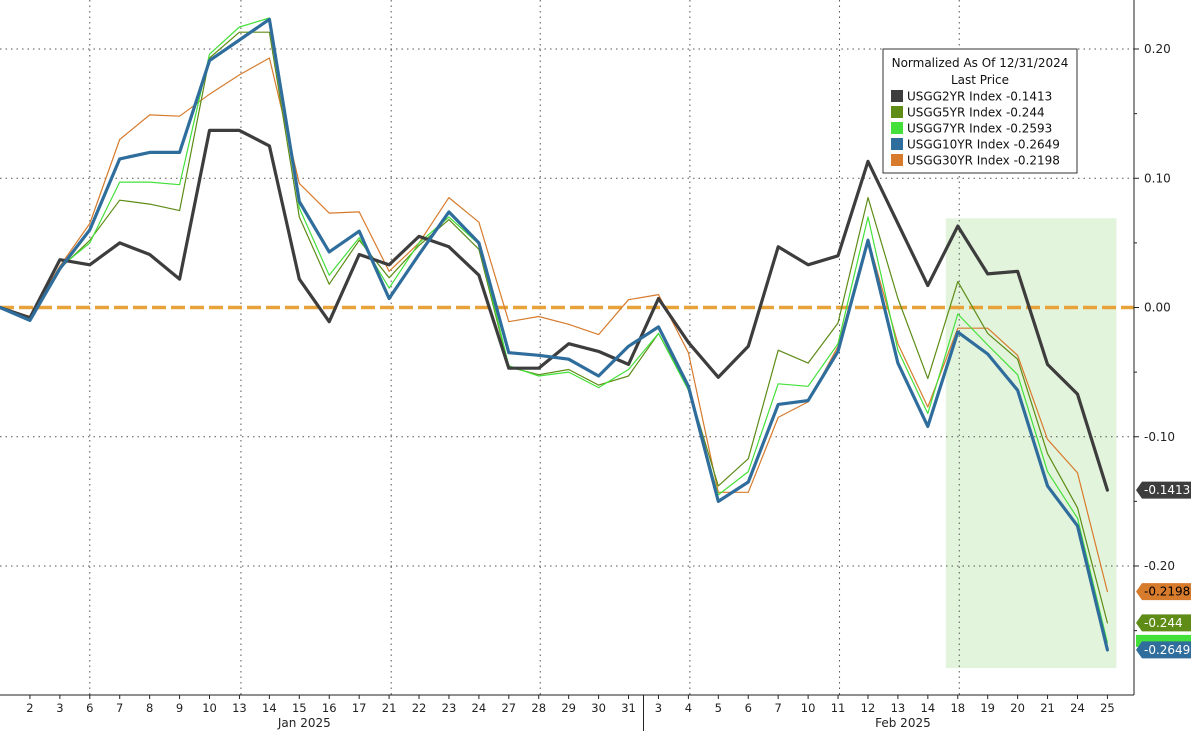 The width and height of the screenshot is (1191, 731). I want to click on x-tick-label: 31, so click(628, 708).